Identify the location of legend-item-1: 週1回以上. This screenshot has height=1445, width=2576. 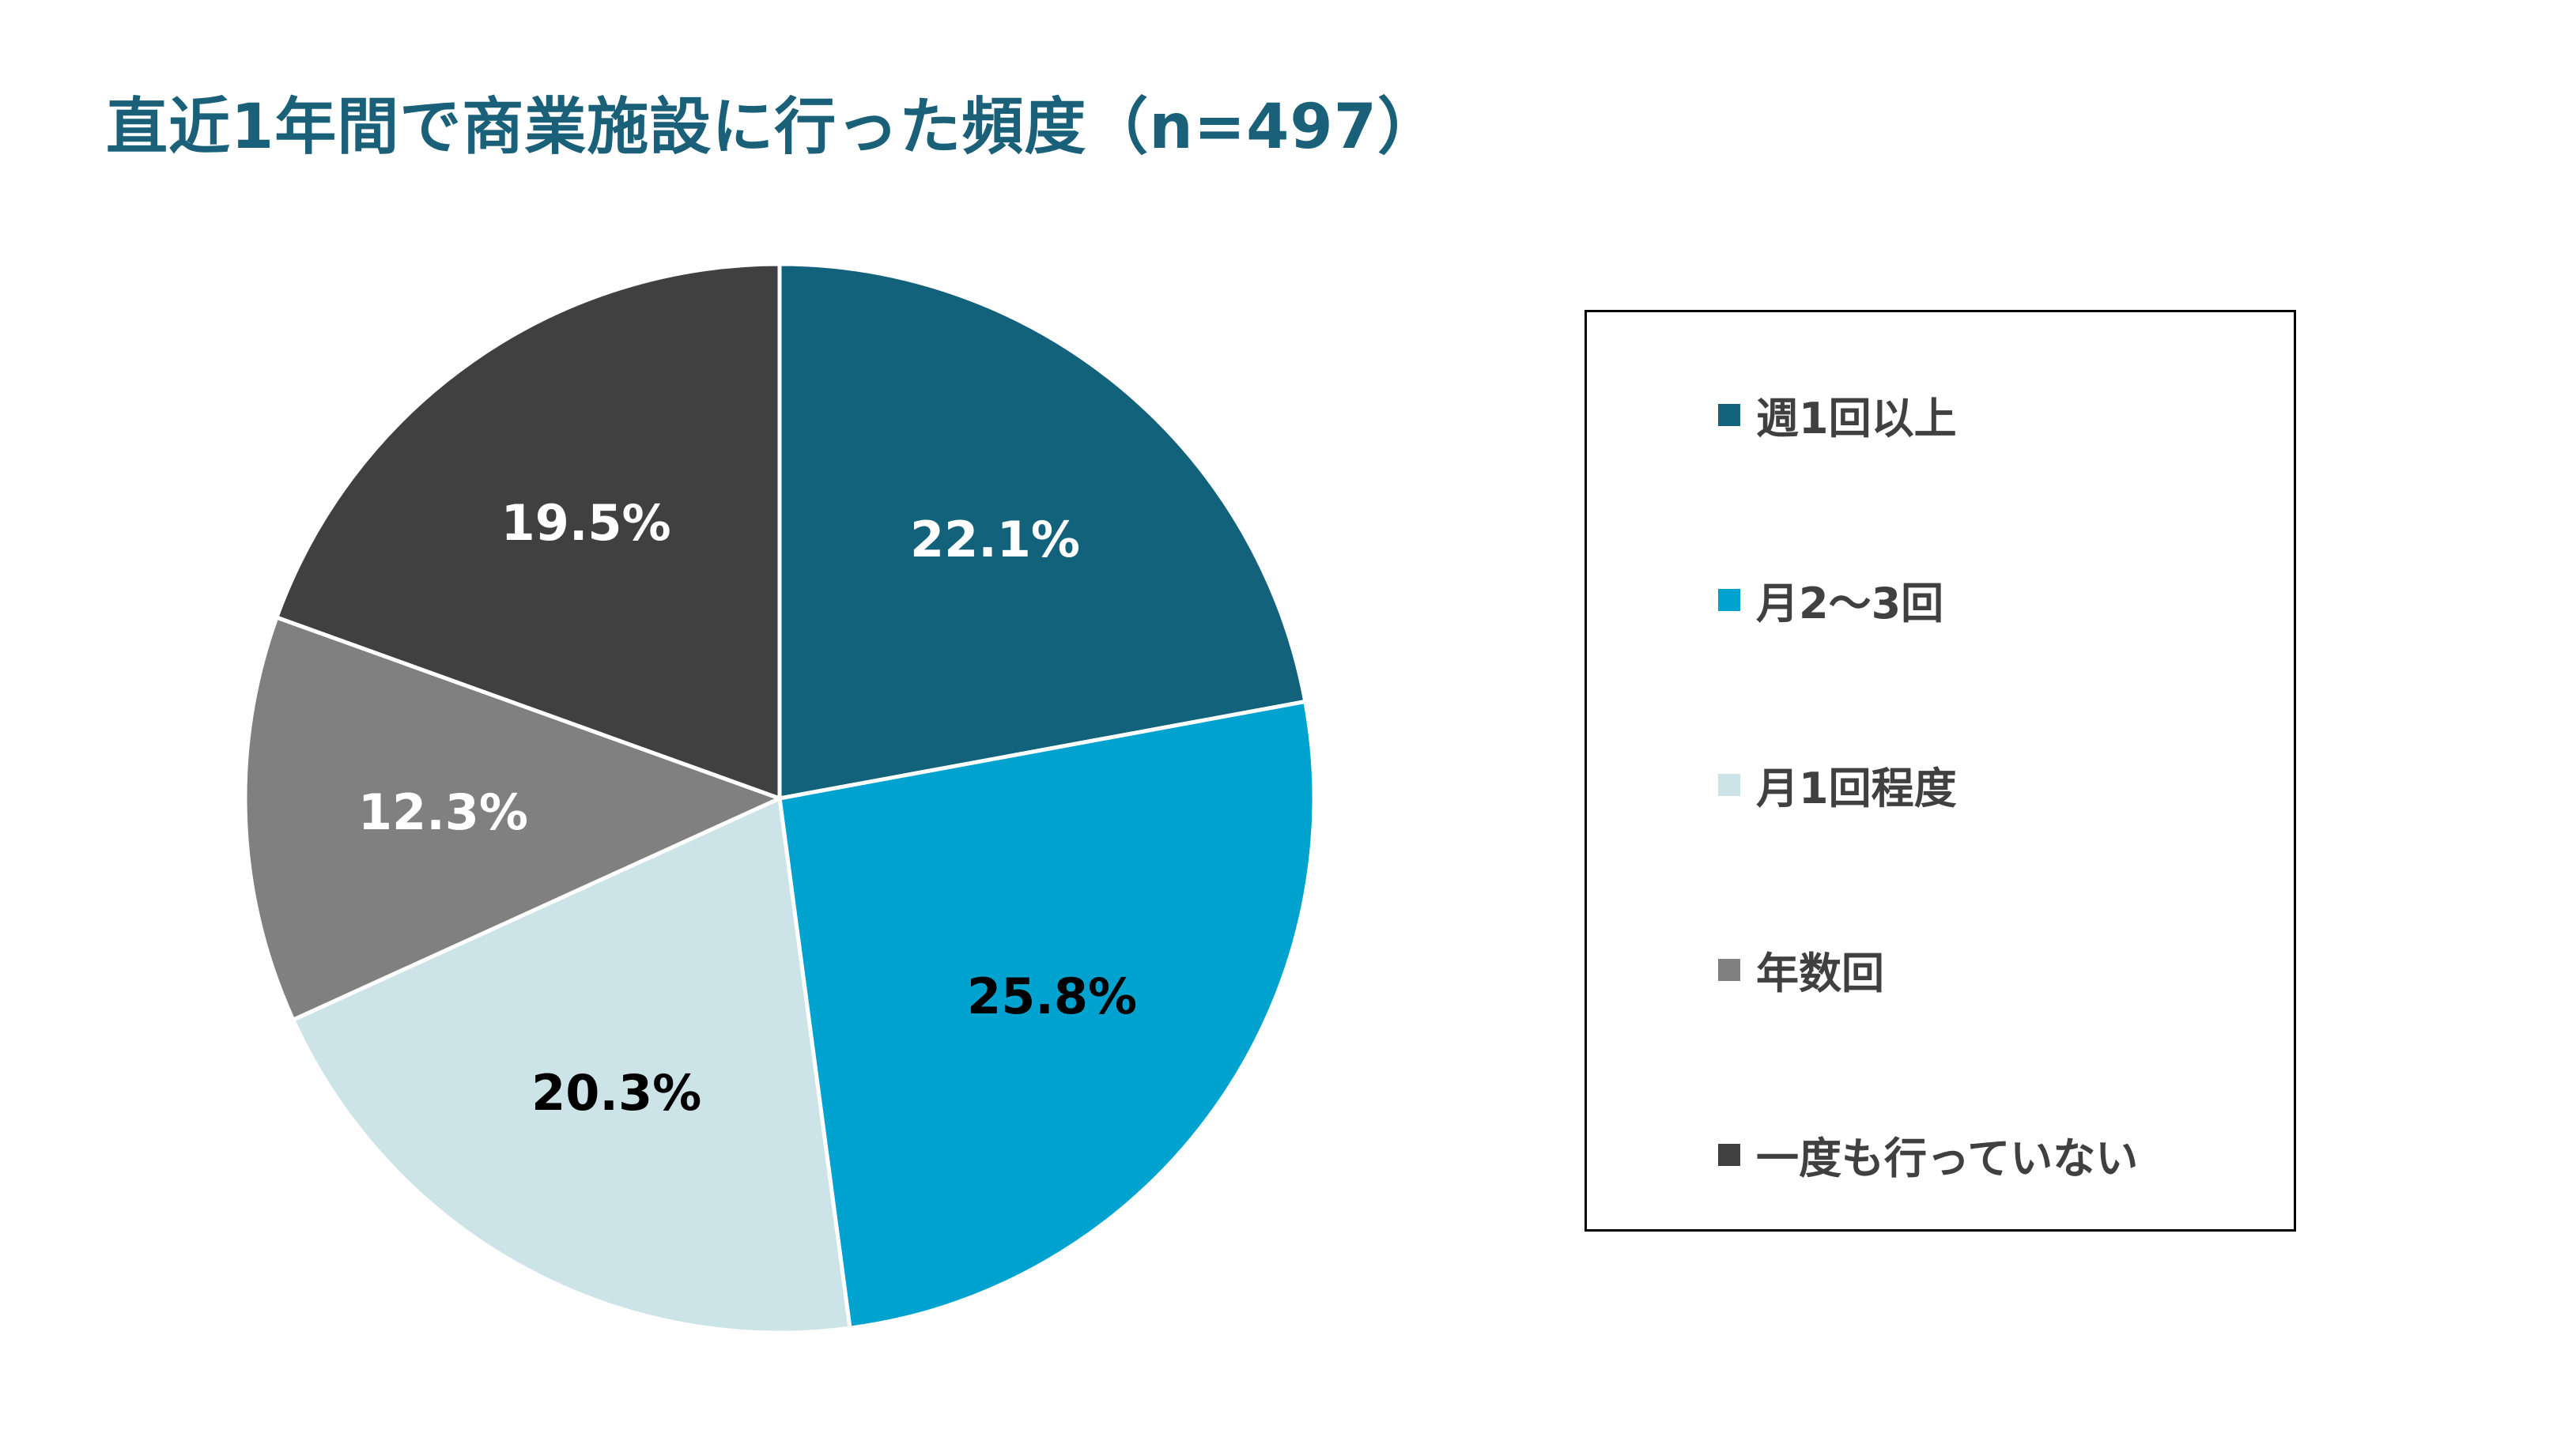
(1837, 415).